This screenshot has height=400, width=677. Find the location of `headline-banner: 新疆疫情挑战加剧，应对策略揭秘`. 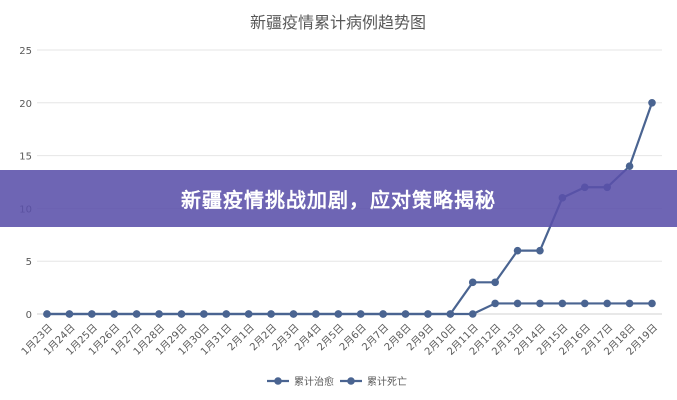

headline-banner: 新疆疫情挑战加剧，应对策略揭秘 is located at coordinates (338, 198).